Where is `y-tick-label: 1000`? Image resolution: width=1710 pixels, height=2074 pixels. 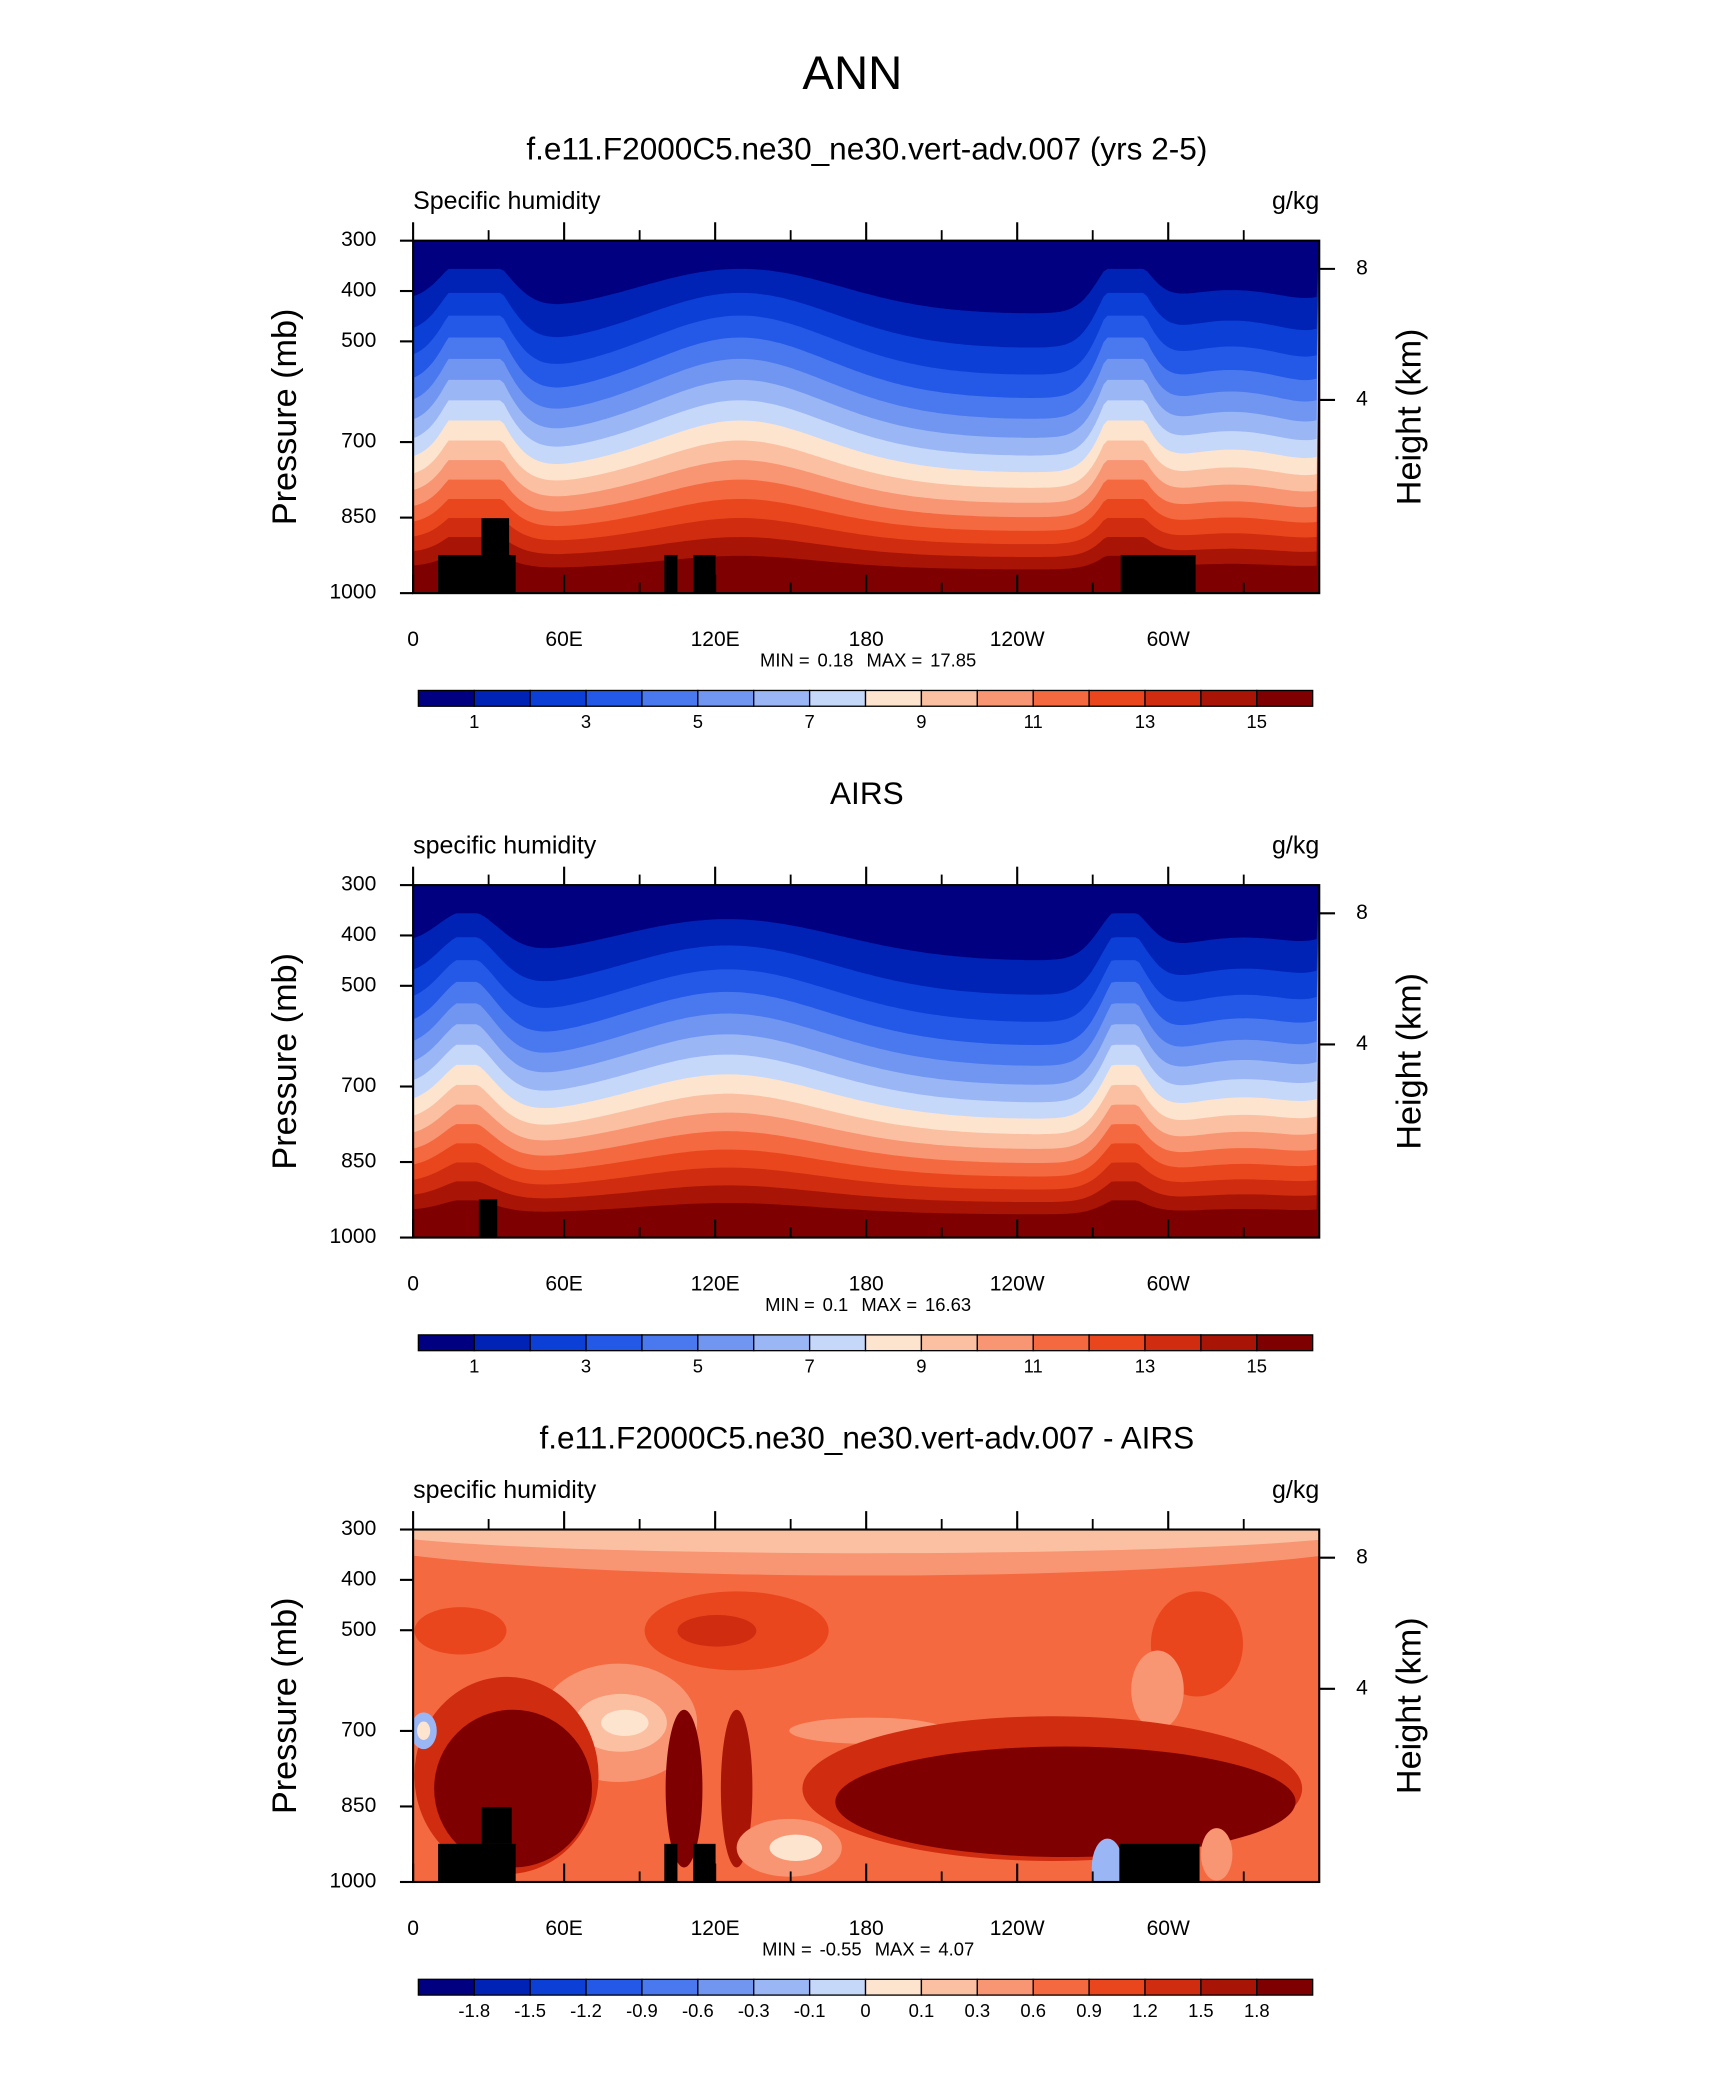 y-tick-label: 1000 is located at coordinates (352, 592).